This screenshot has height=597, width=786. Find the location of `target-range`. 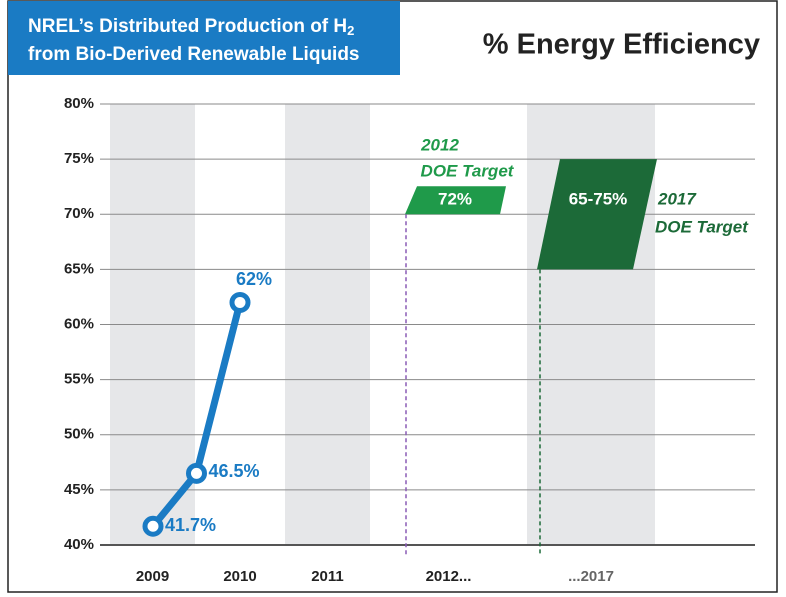

target-range is located at coordinates (597, 214).